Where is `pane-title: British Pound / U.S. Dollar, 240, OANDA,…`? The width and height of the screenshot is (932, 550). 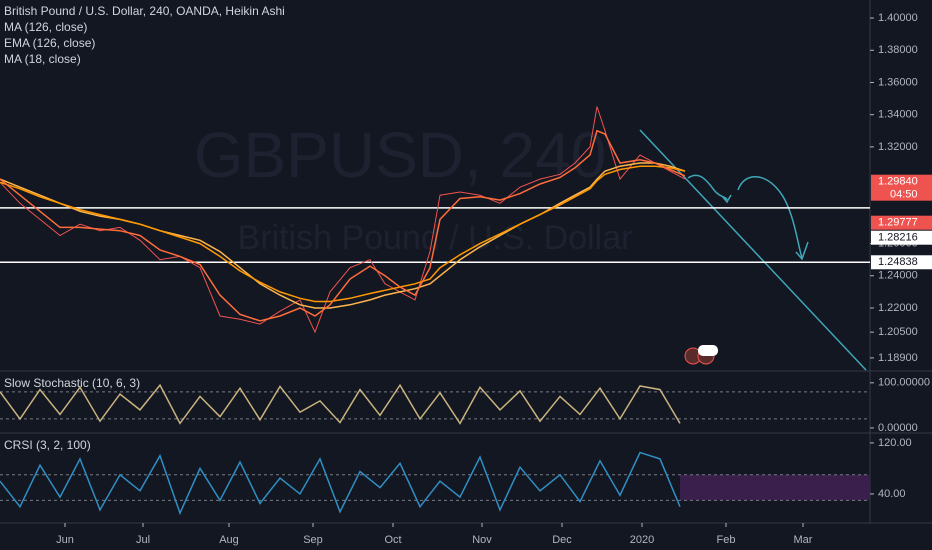
pane-title: British Pound / U.S. Dollar, 240, OANDA,… is located at coordinates (144, 11).